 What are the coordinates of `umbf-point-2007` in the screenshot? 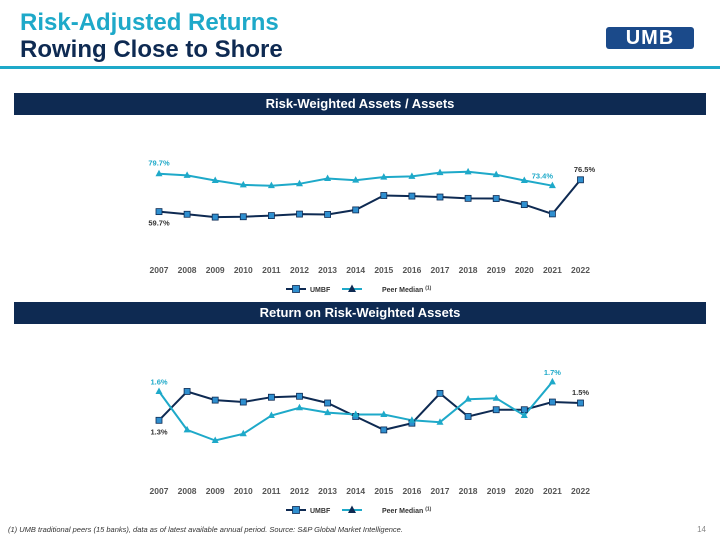 It's located at (159, 212).